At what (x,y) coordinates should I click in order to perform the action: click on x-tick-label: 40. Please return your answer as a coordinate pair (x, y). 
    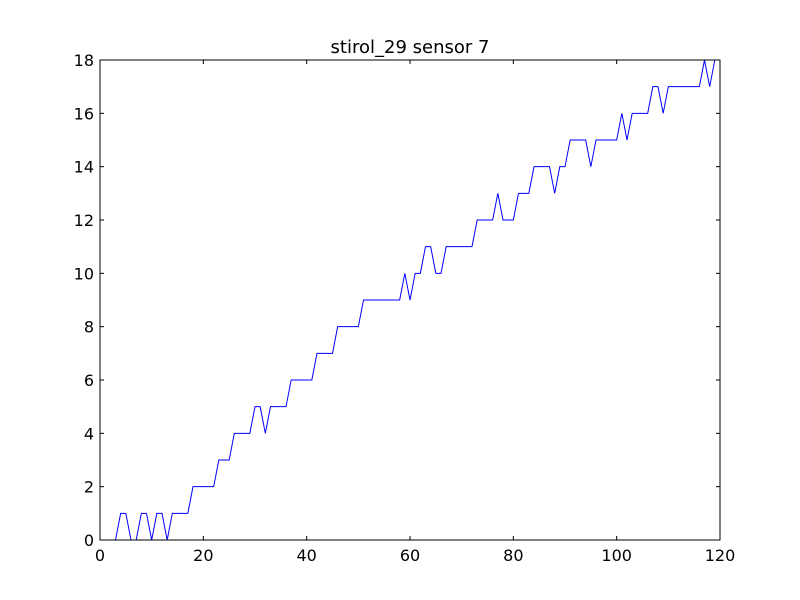
    Looking at the image, I should click on (306, 555).